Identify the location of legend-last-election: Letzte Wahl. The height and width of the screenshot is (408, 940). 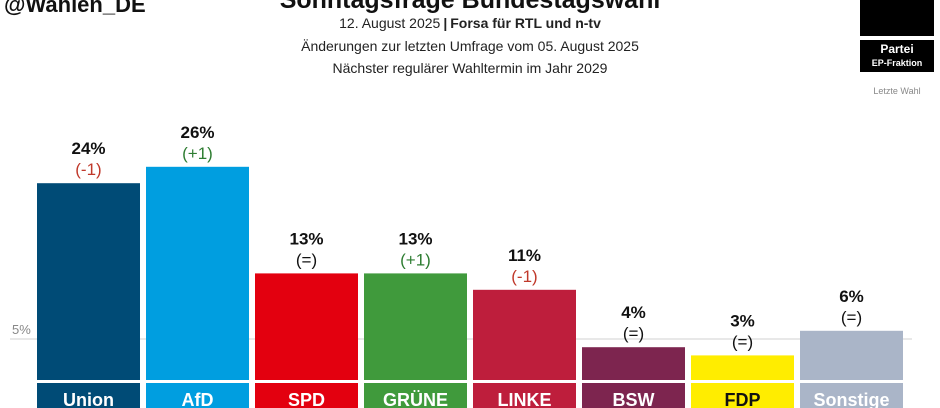
(897, 91).